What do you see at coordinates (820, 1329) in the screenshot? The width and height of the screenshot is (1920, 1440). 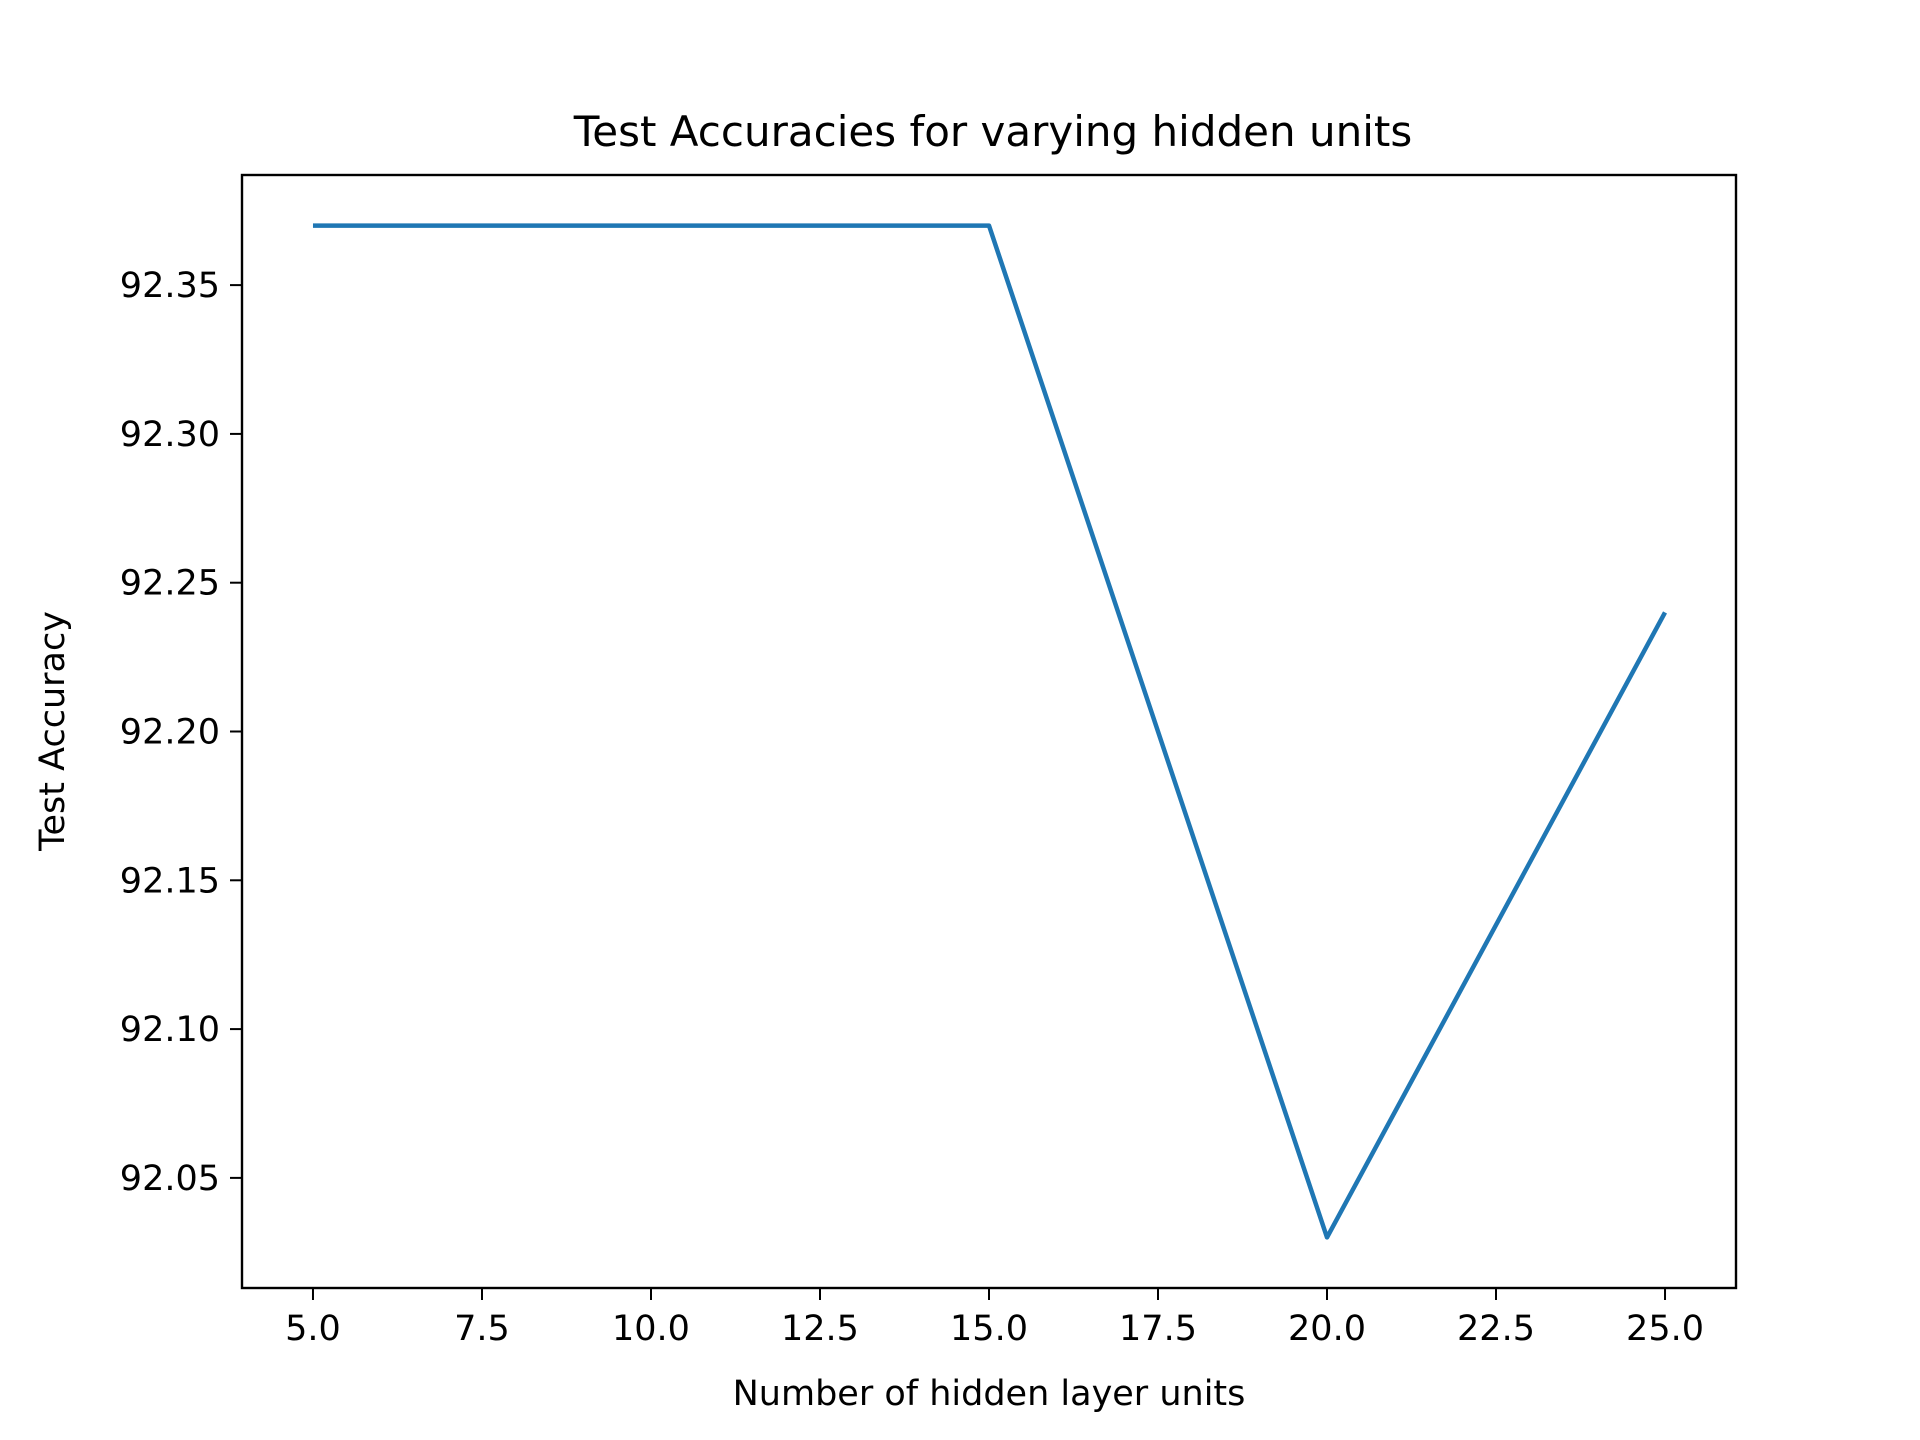 I see `x-tick-label: 12.5` at bounding box center [820, 1329].